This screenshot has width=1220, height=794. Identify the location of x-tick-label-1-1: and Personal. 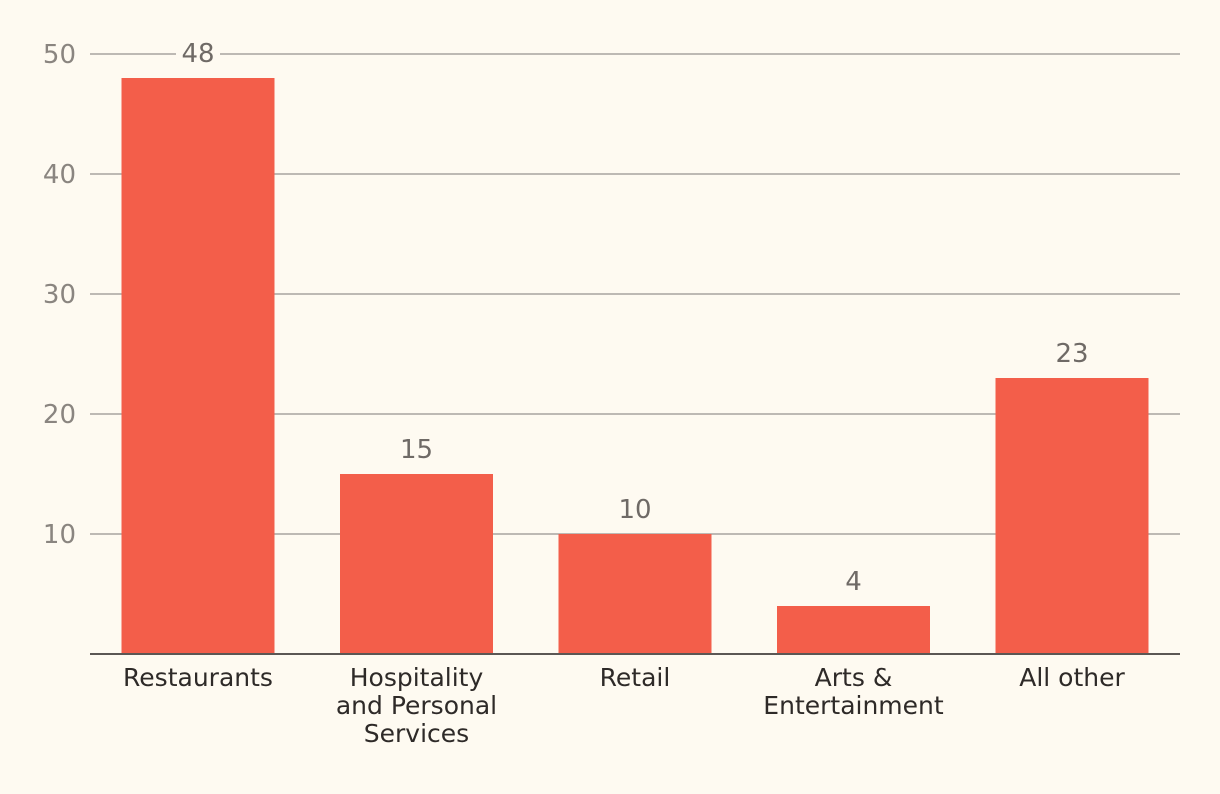
(416, 705).